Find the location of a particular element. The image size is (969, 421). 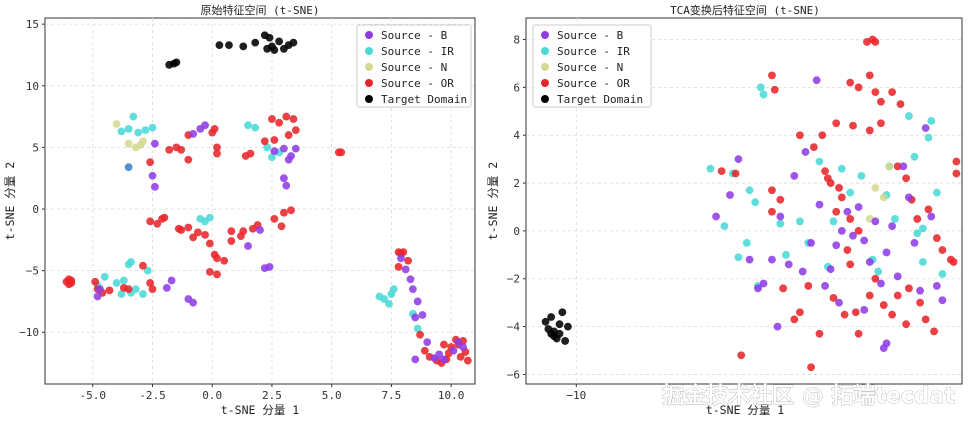

left-y-tick-label: 5 is located at coordinates (35, 147).